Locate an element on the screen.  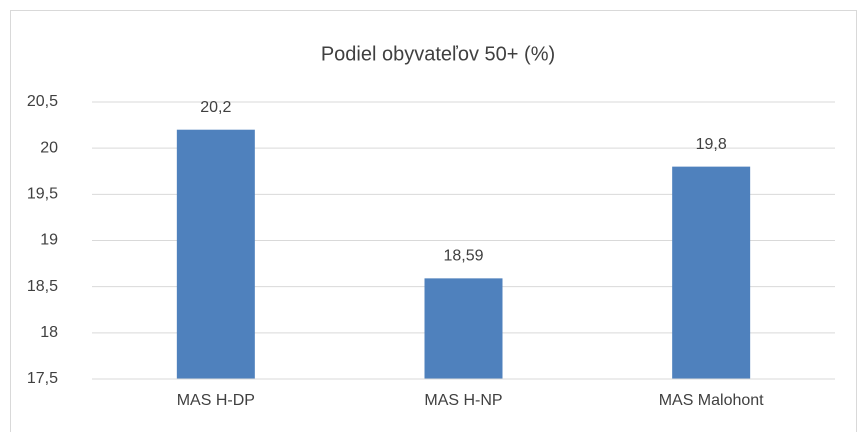
y-tick-label: 20,5 is located at coordinates (42, 101).